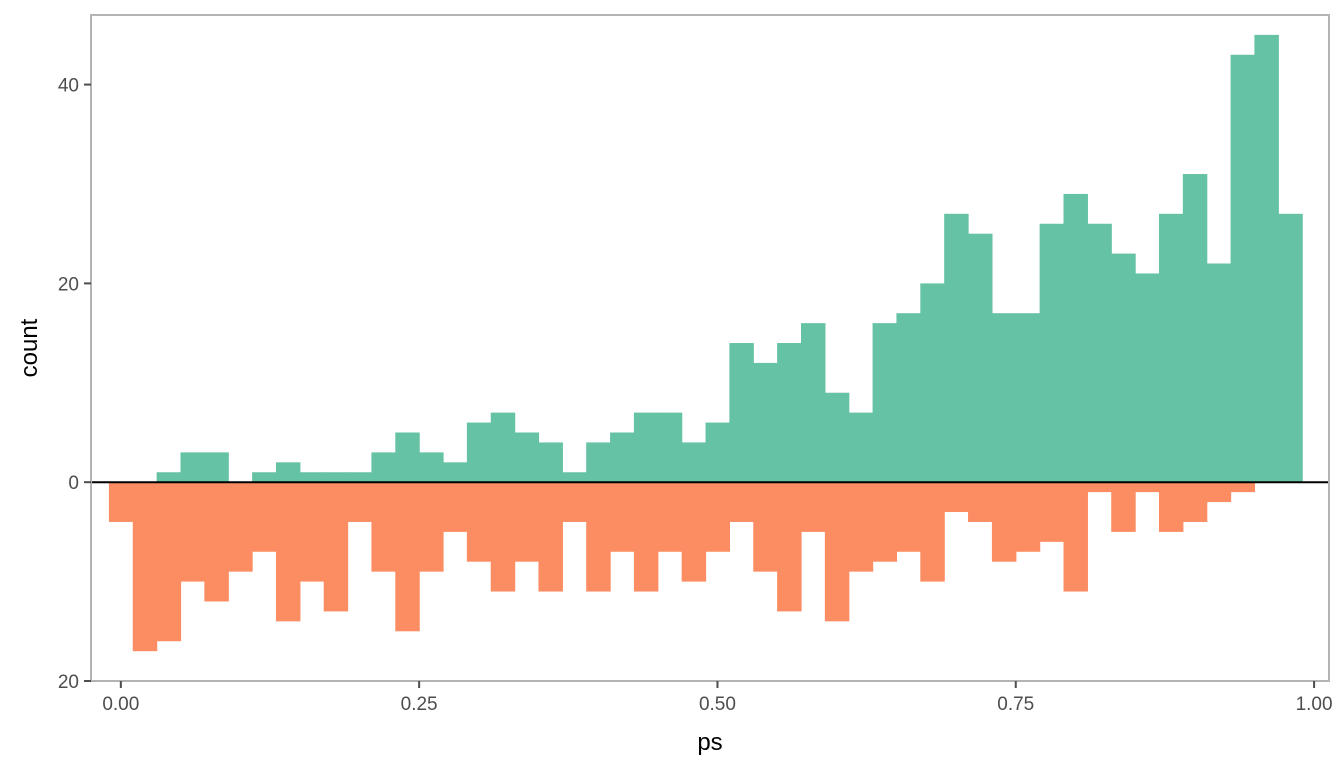 This screenshot has height=768, width=1344. I want to click on y-tick-label-2: 0, so click(73, 483).